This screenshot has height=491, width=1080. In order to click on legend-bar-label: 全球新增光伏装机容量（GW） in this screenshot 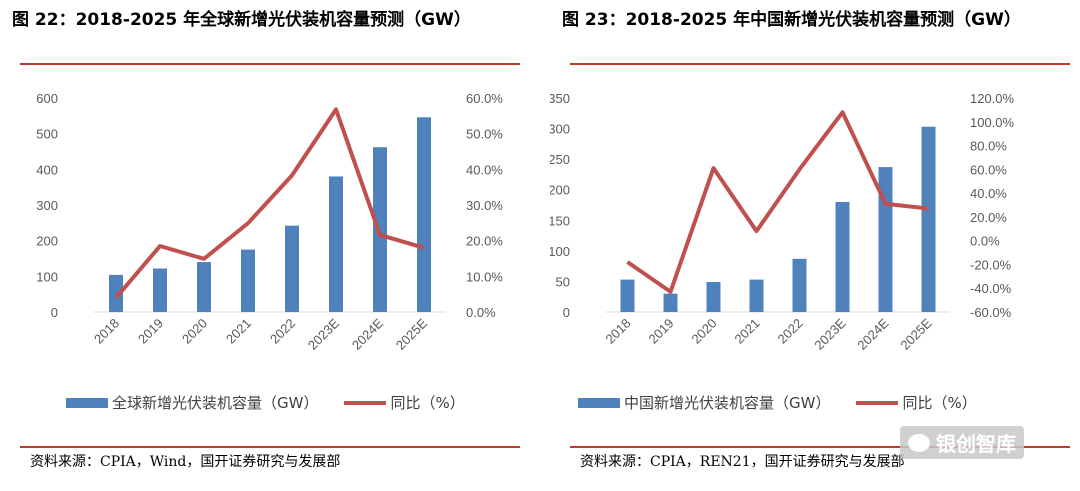, I will do `click(215, 403)`.